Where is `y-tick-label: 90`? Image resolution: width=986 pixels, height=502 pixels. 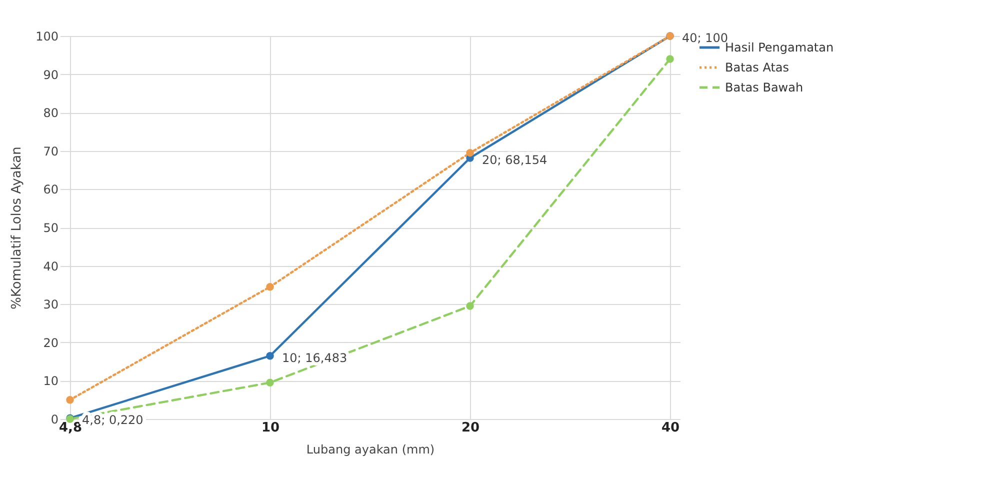 y-tick-label: 90 is located at coordinates (50, 75).